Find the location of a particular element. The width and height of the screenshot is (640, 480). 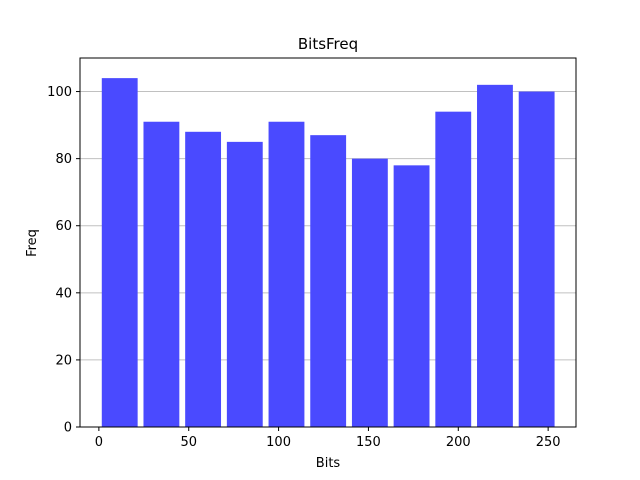

y-tick-label: 60 is located at coordinates (63, 226).